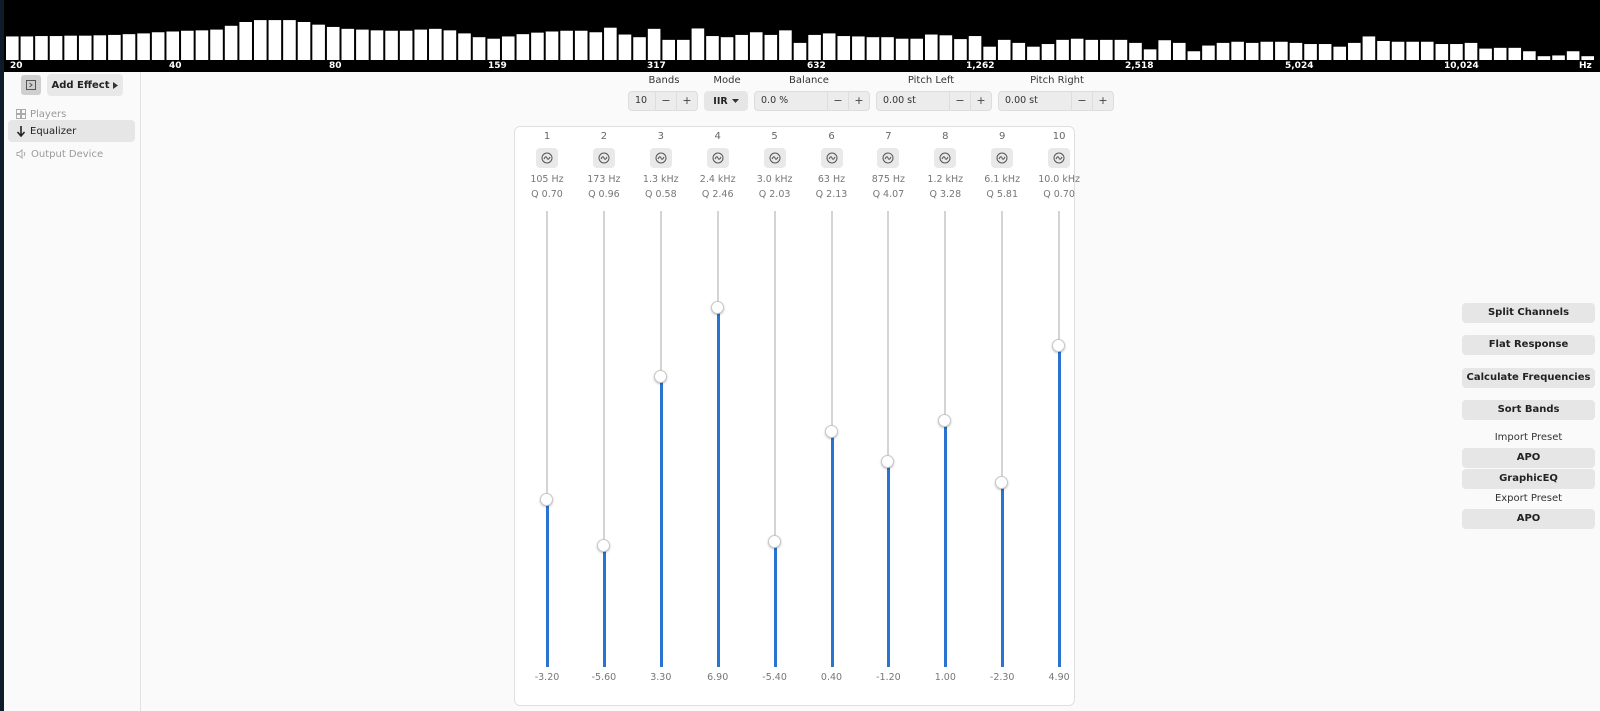  What do you see at coordinates (774, 194) in the screenshot?
I see `band-quality: Q 2.03` at bounding box center [774, 194].